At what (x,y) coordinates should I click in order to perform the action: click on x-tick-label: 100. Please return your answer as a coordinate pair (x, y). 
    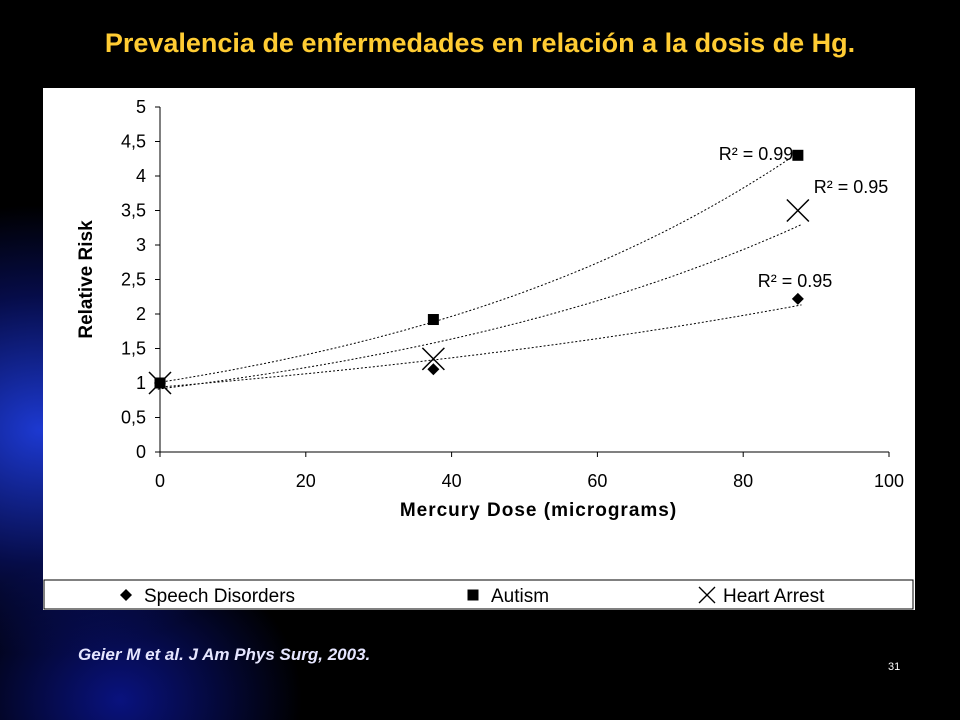
    Looking at the image, I should click on (889, 481).